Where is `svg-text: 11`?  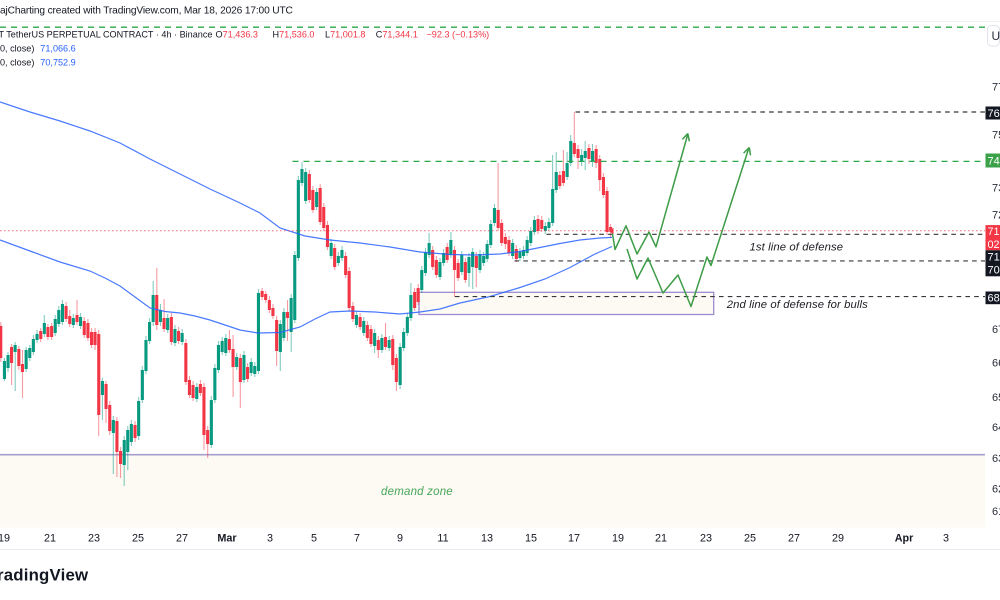 svg-text: 11 is located at coordinates (442, 539).